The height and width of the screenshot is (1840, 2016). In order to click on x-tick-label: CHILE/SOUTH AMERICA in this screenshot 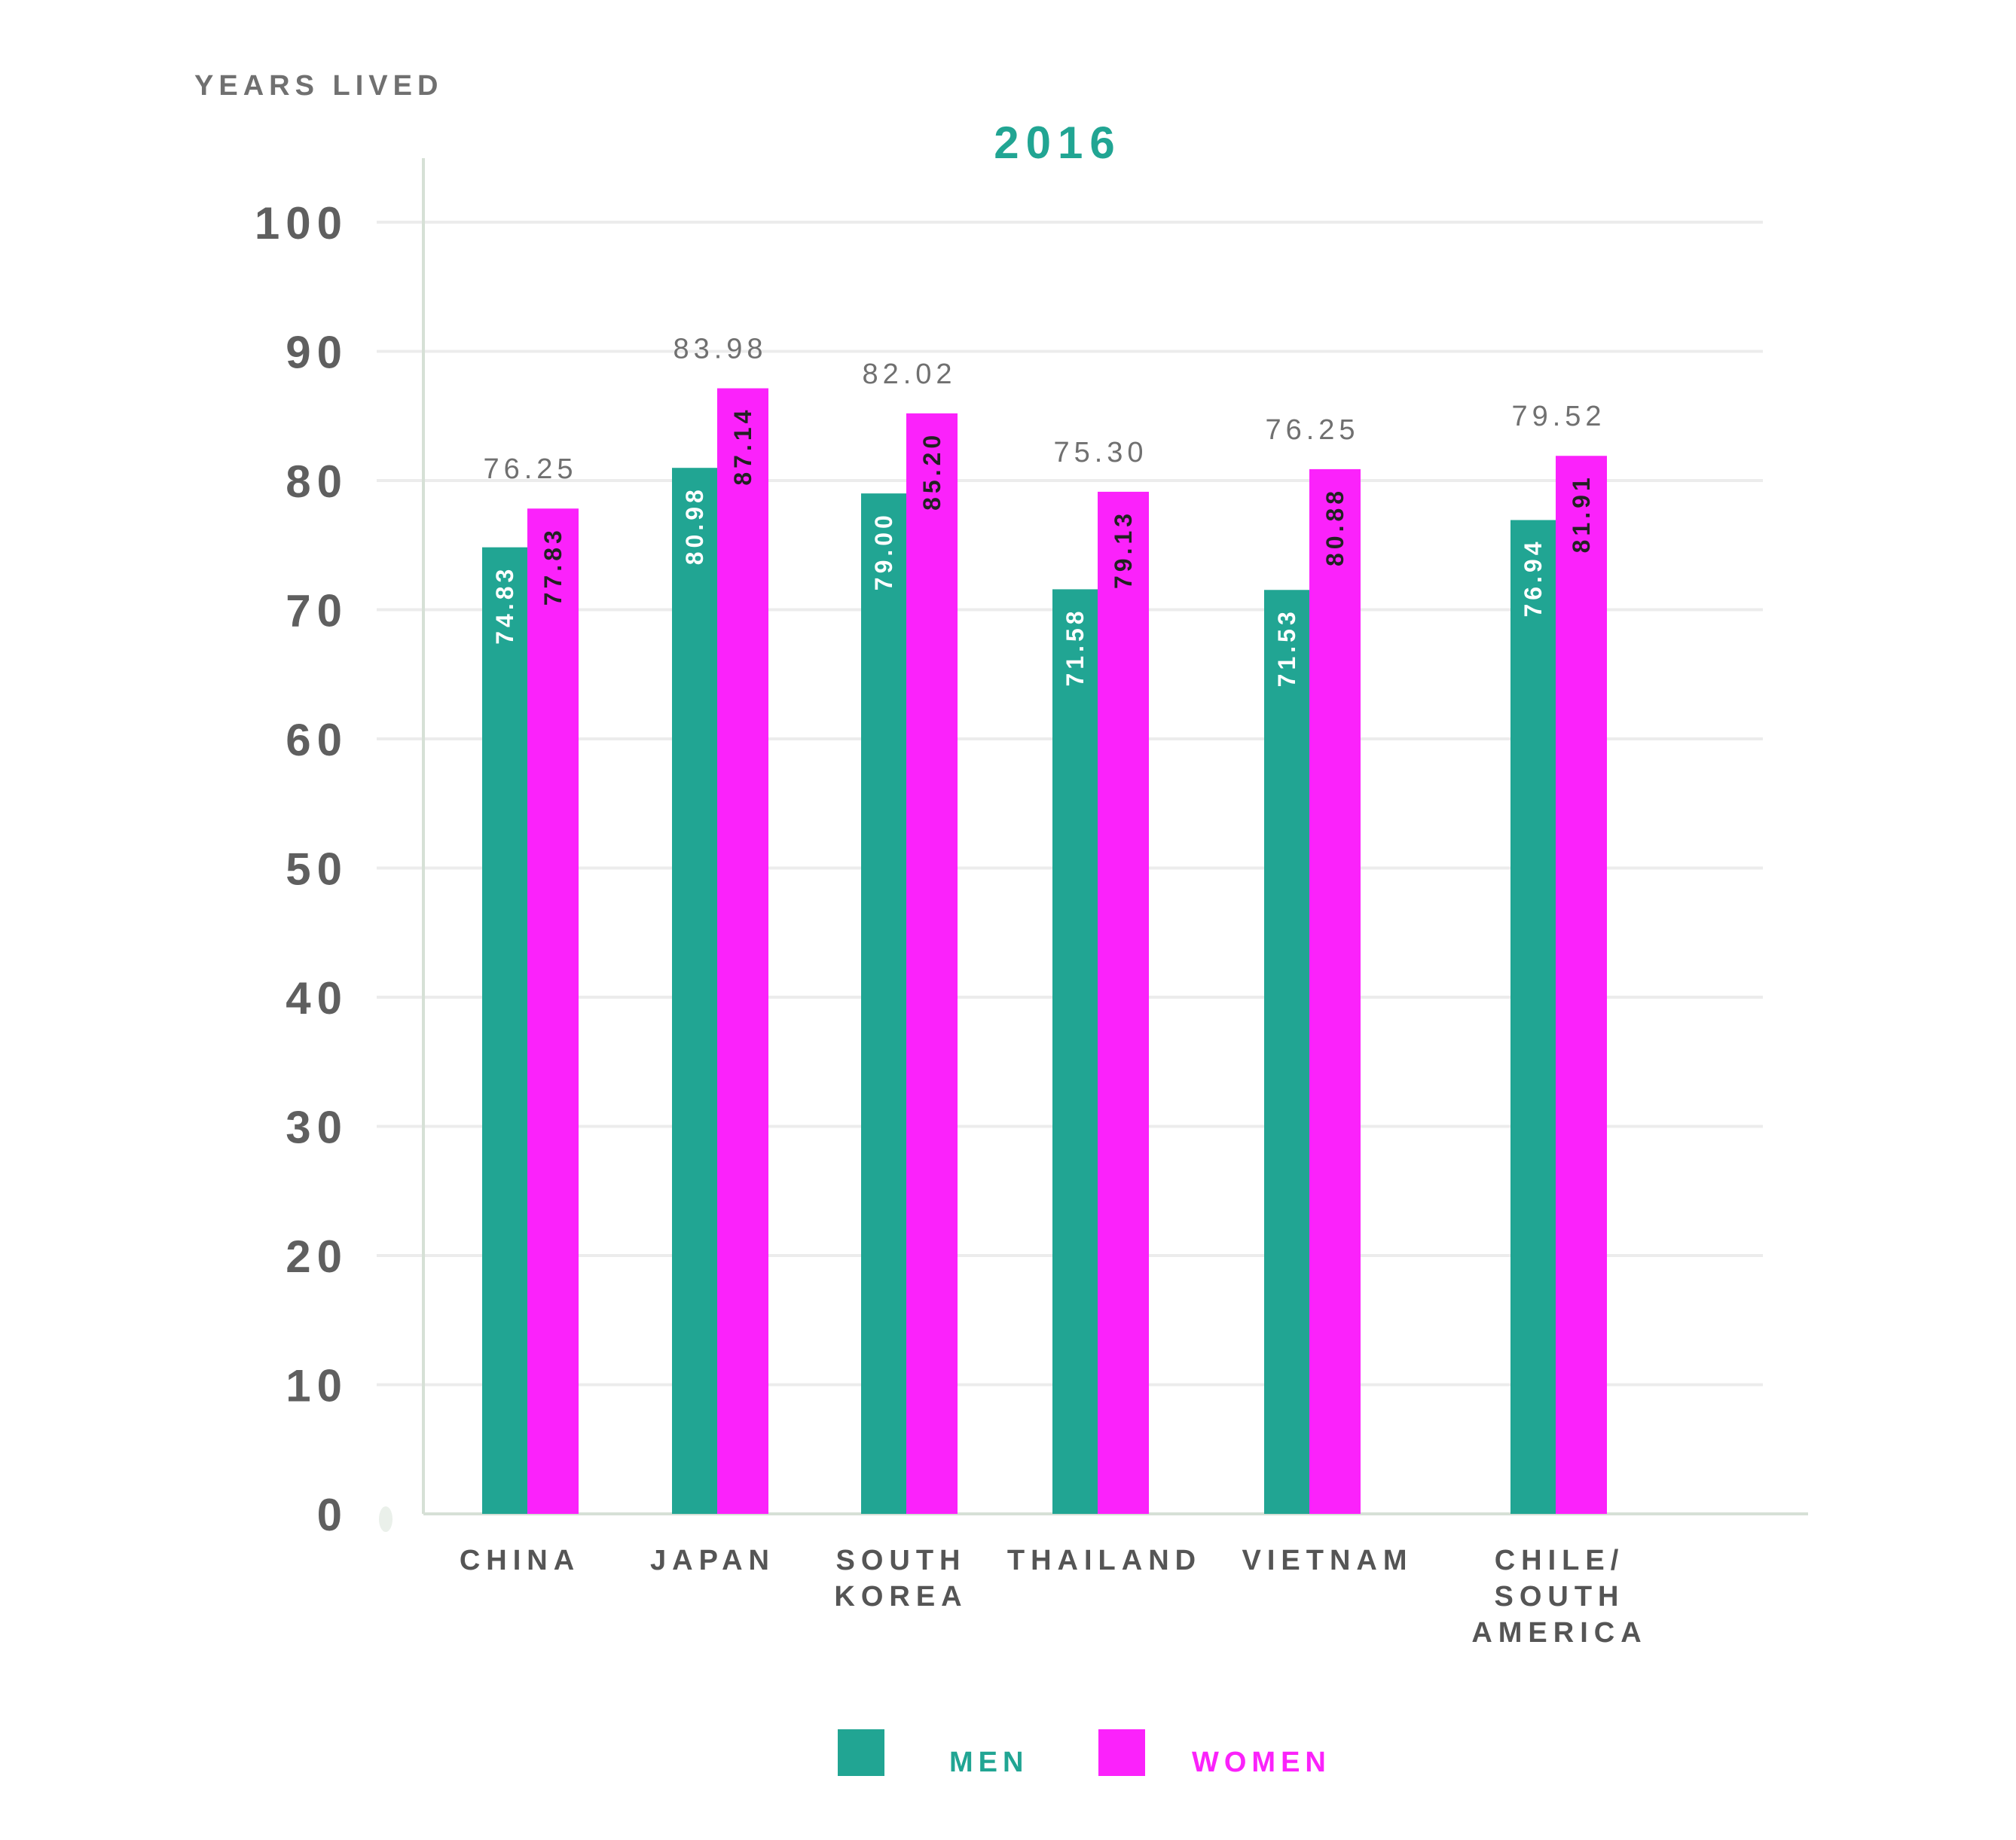, I will do `click(1559, 1597)`.